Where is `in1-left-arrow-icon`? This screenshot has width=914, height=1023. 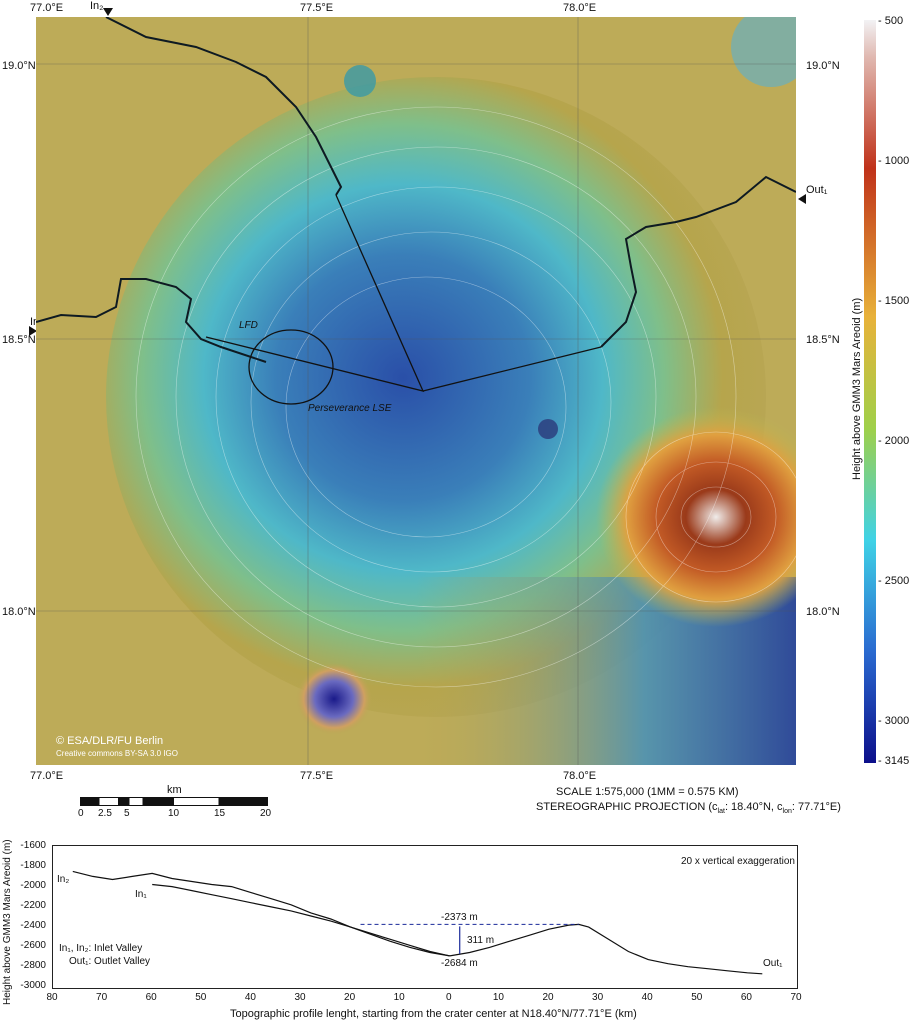 in1-left-arrow-icon is located at coordinates (33, 331).